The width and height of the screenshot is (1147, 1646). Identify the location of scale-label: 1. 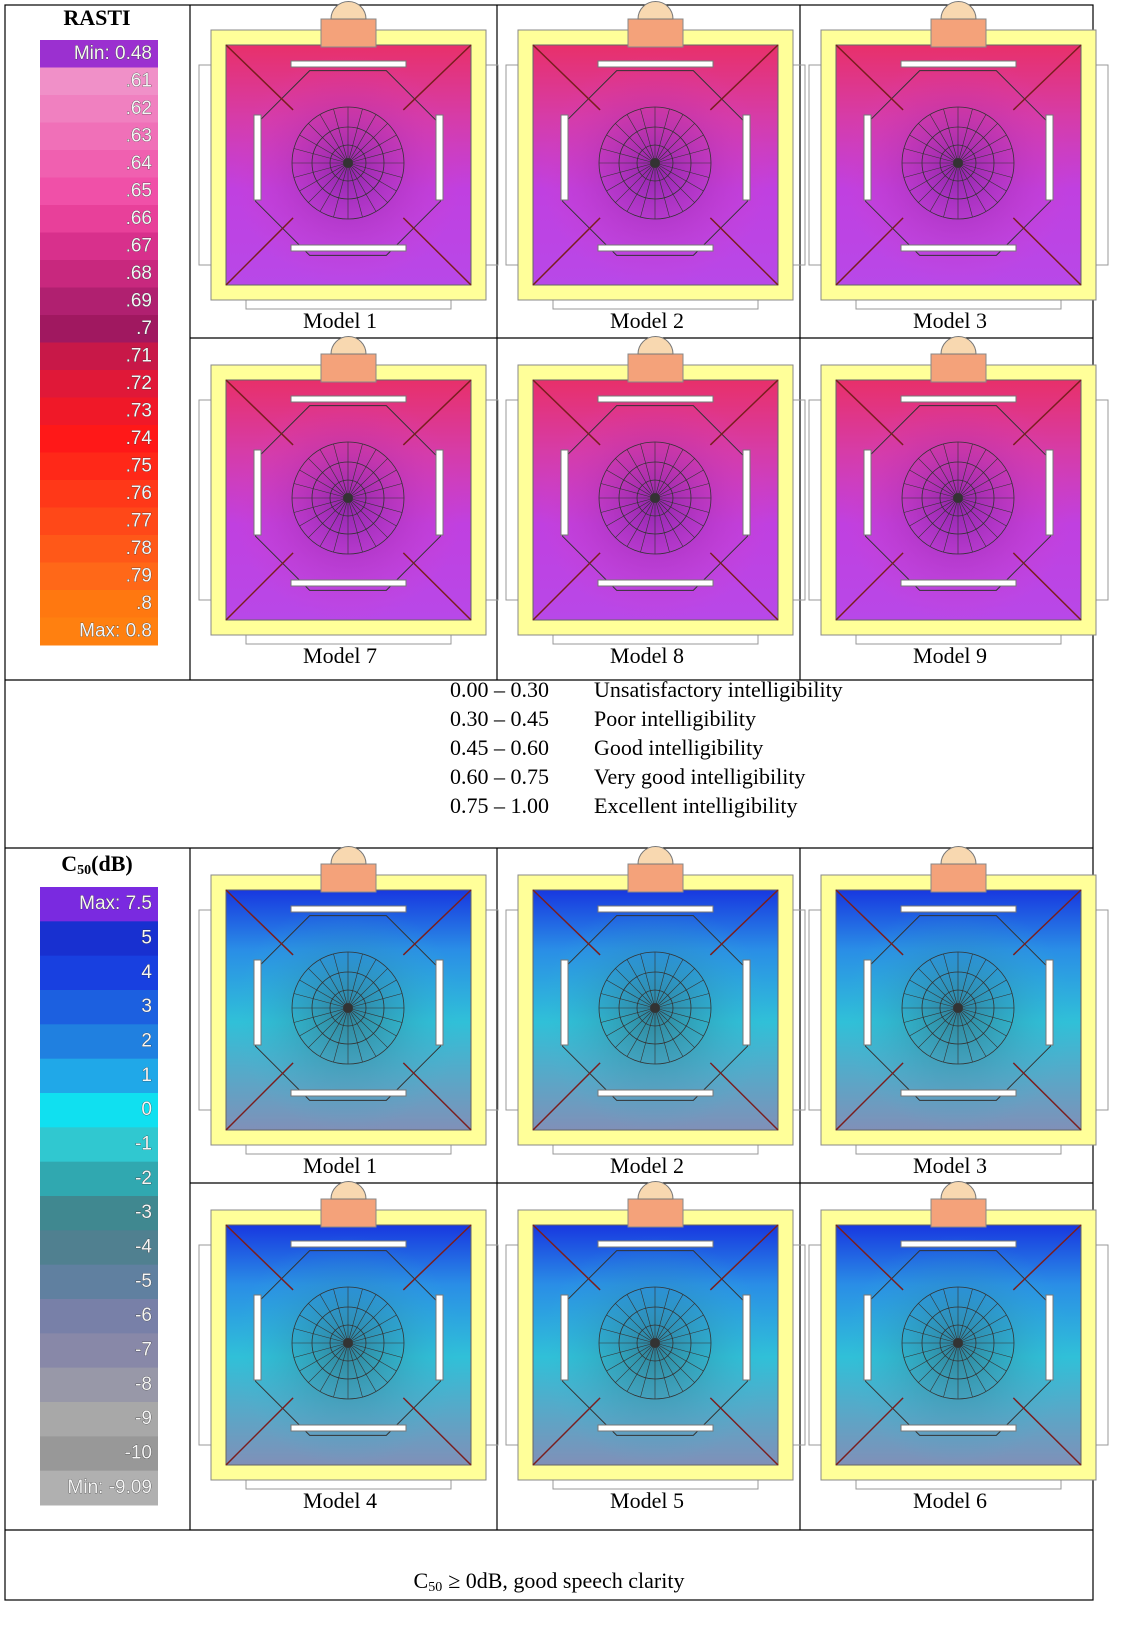
(146, 1075).